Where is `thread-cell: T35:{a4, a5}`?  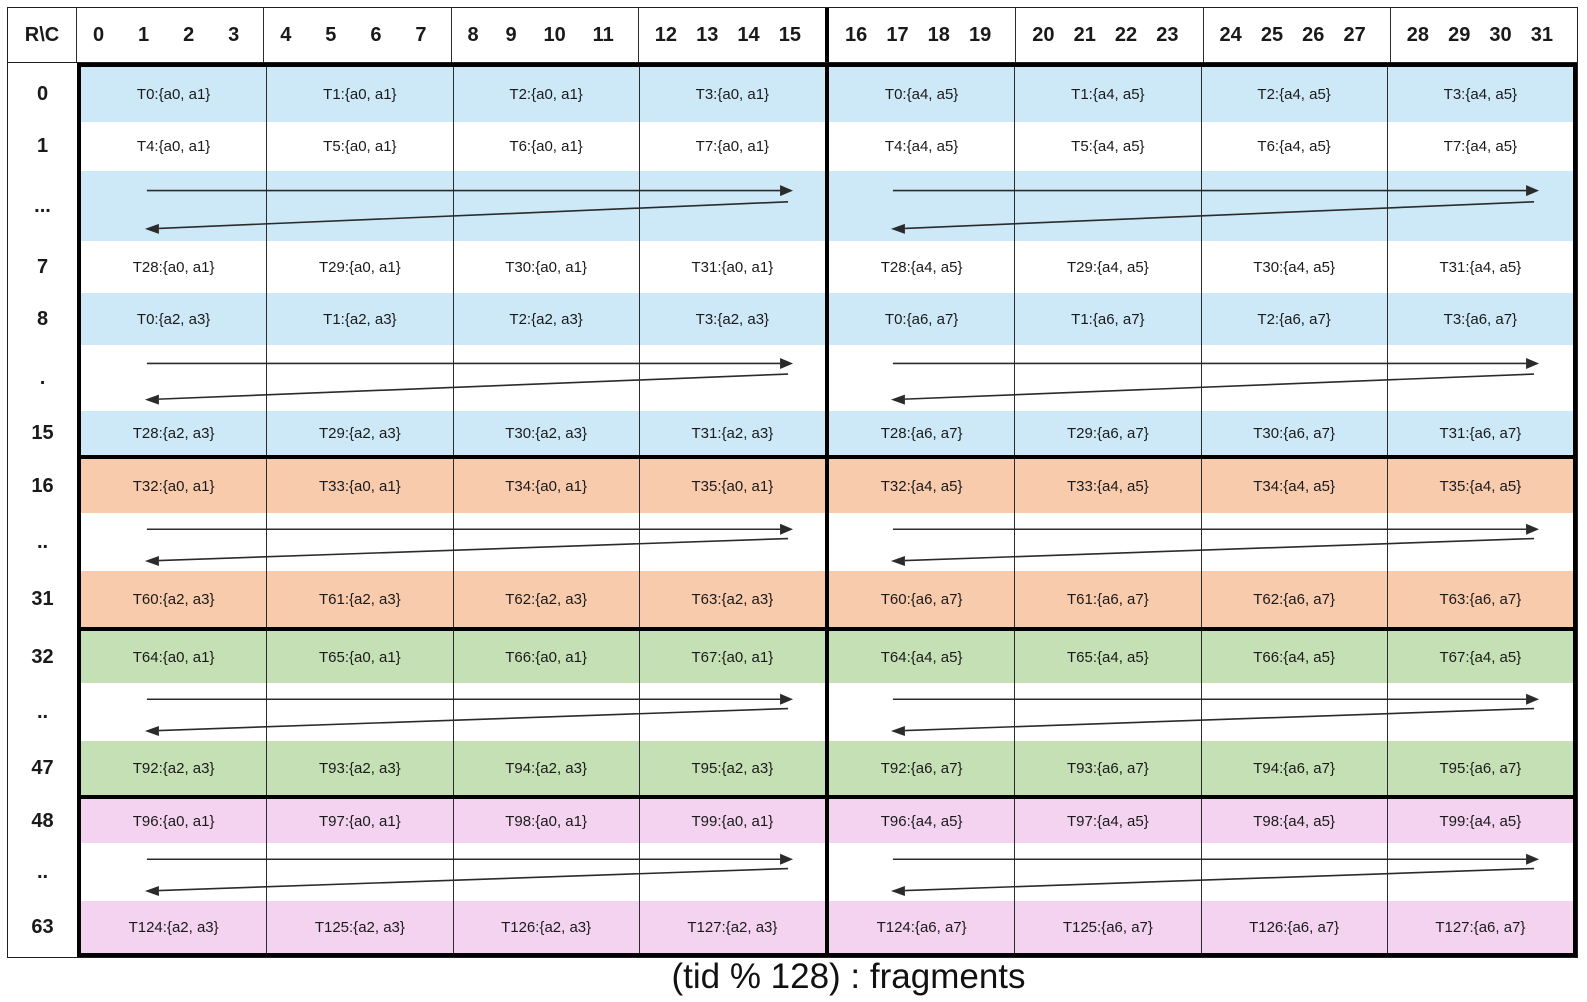
thread-cell: T35:{a4, a5} is located at coordinates (1479, 486).